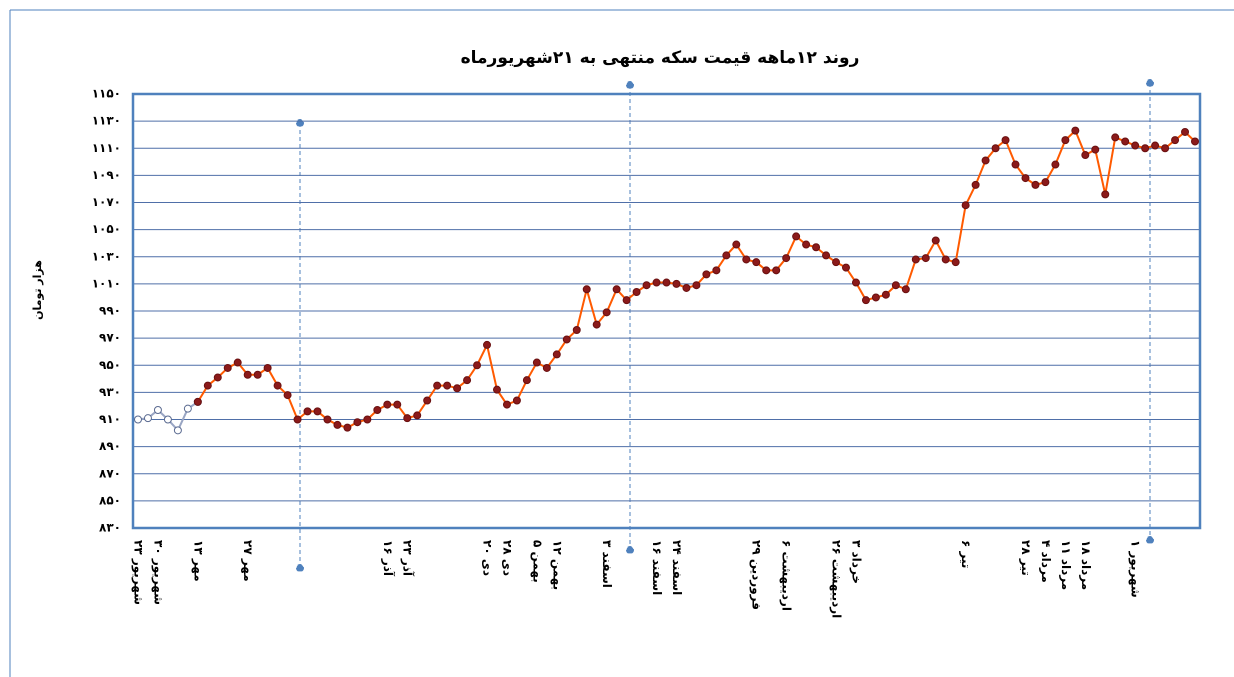 This screenshot has height=677, width=1234. I want to click on x-tick-label: ۱۲ بهمن, so click(557, 565).